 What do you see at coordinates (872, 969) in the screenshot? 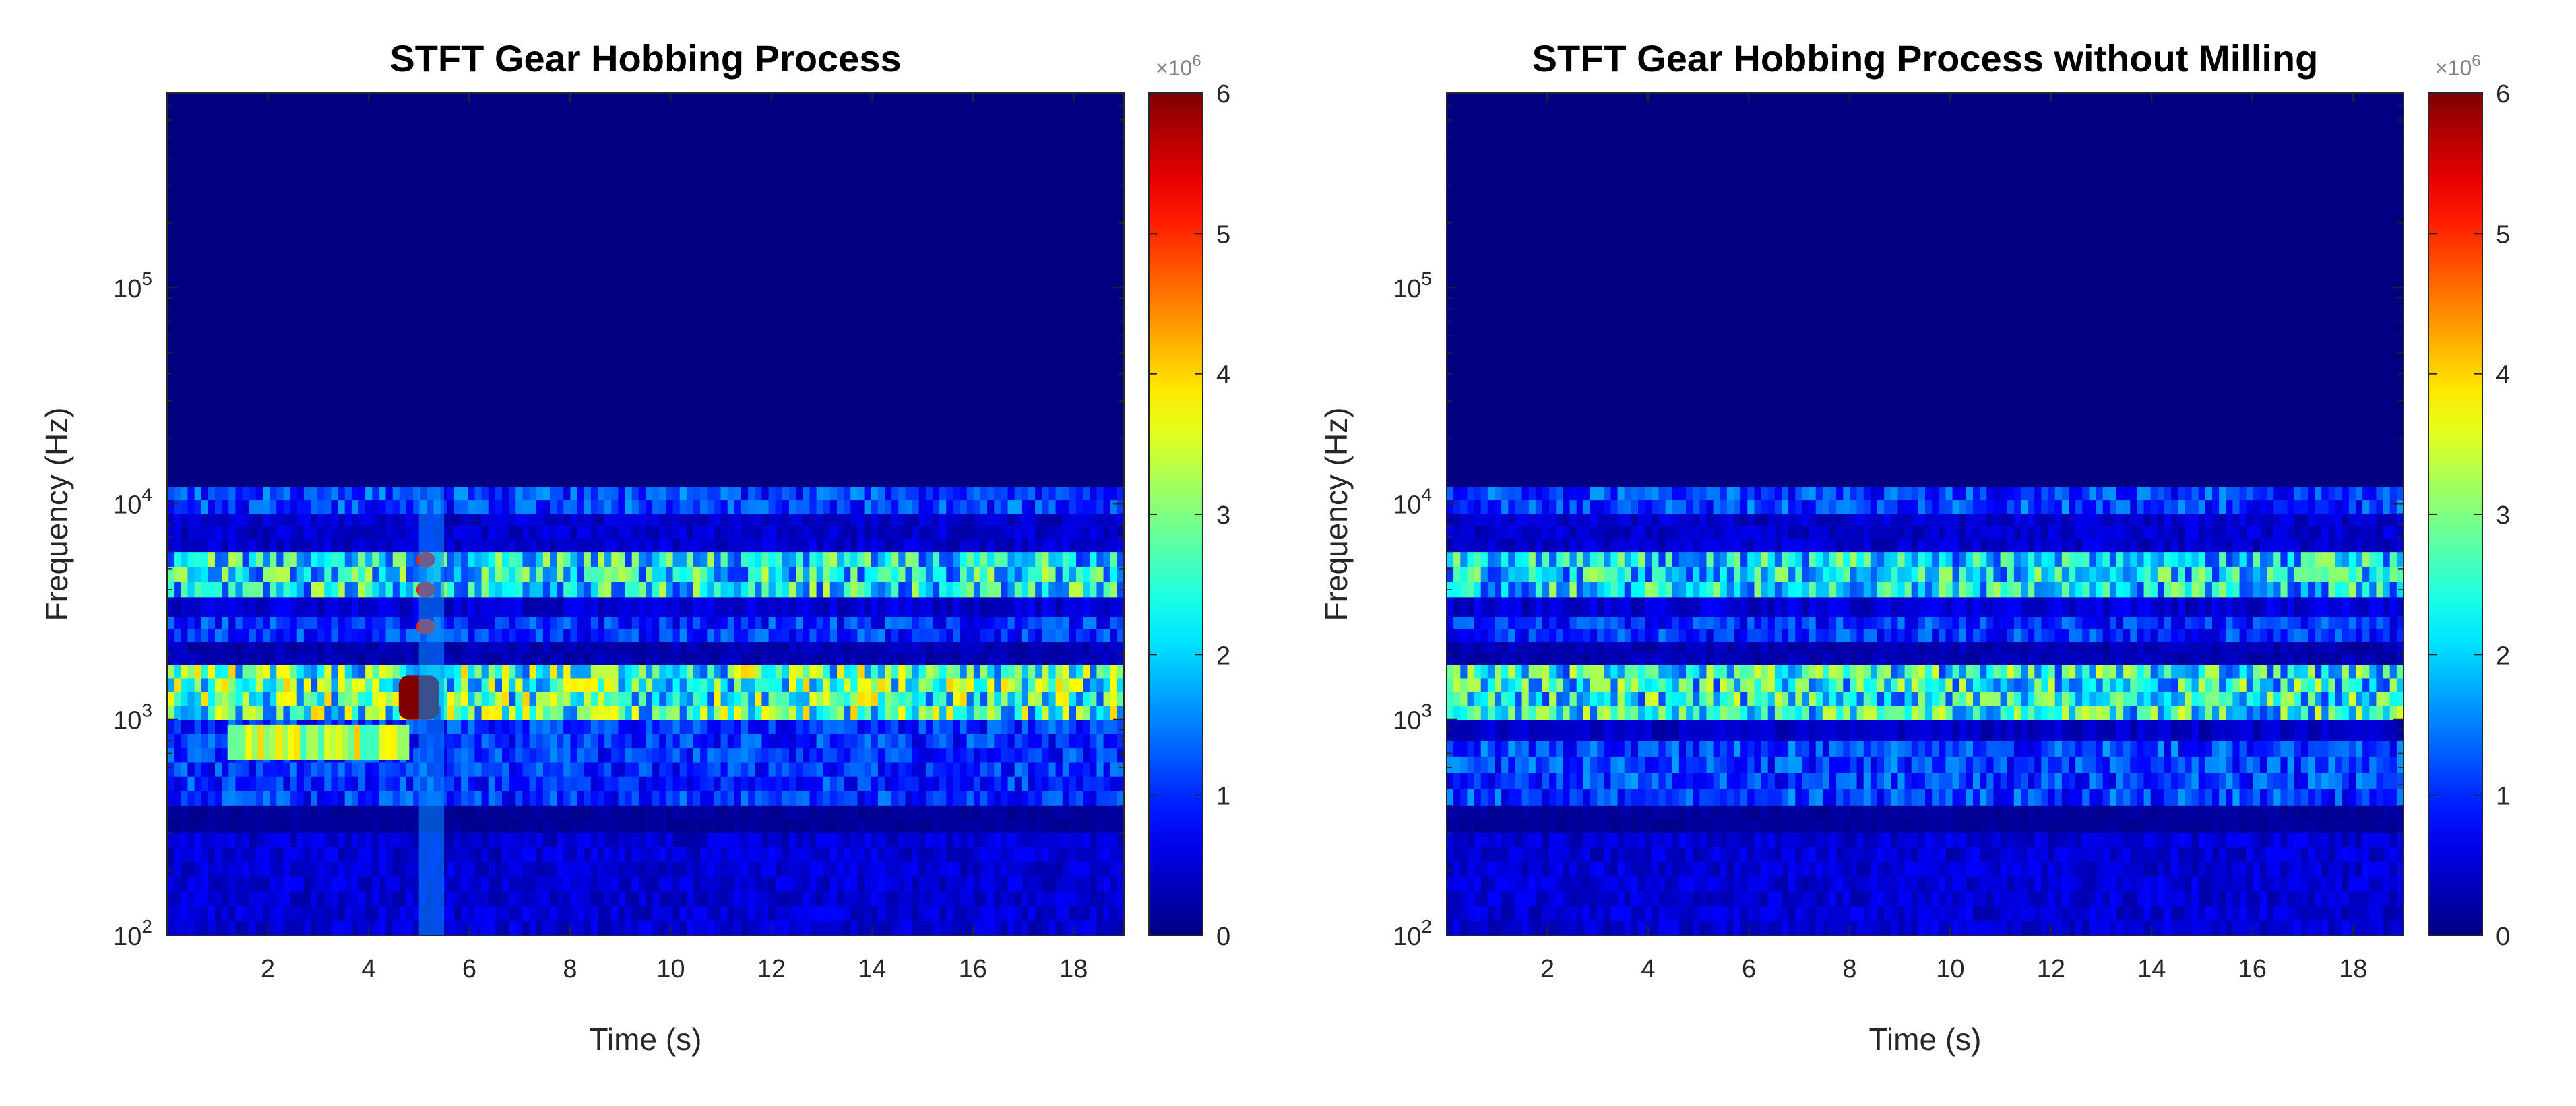
I see `x-tick-label: 14` at bounding box center [872, 969].